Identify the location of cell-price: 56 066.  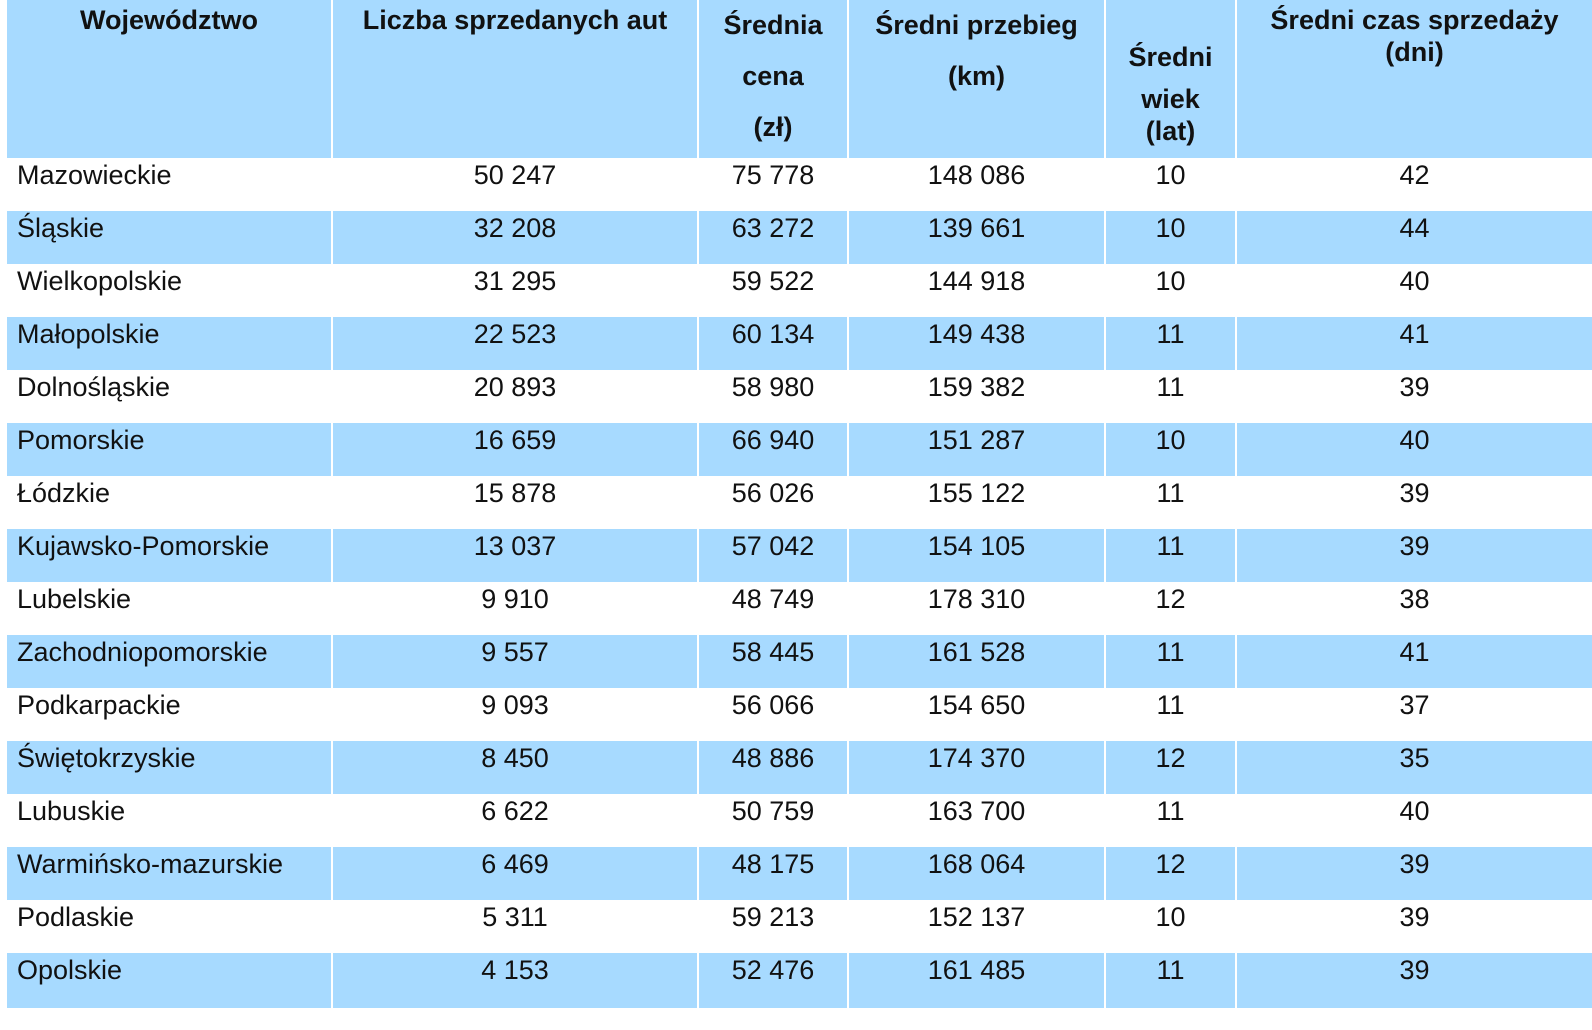
(774, 714).